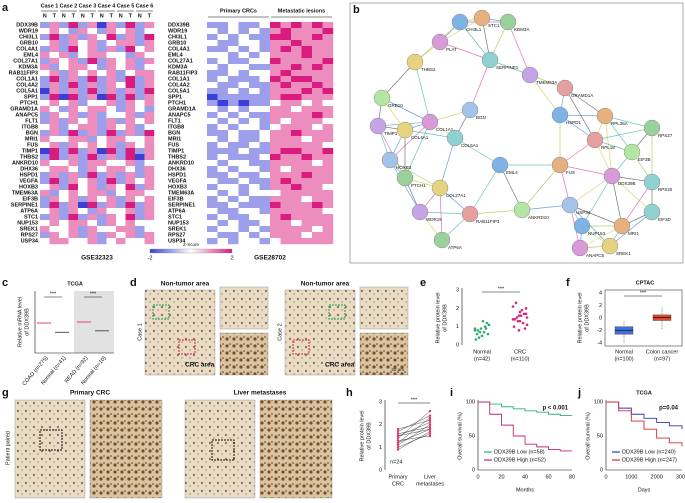  I want to click on gene-label: HOXB3, so click(28, 187).